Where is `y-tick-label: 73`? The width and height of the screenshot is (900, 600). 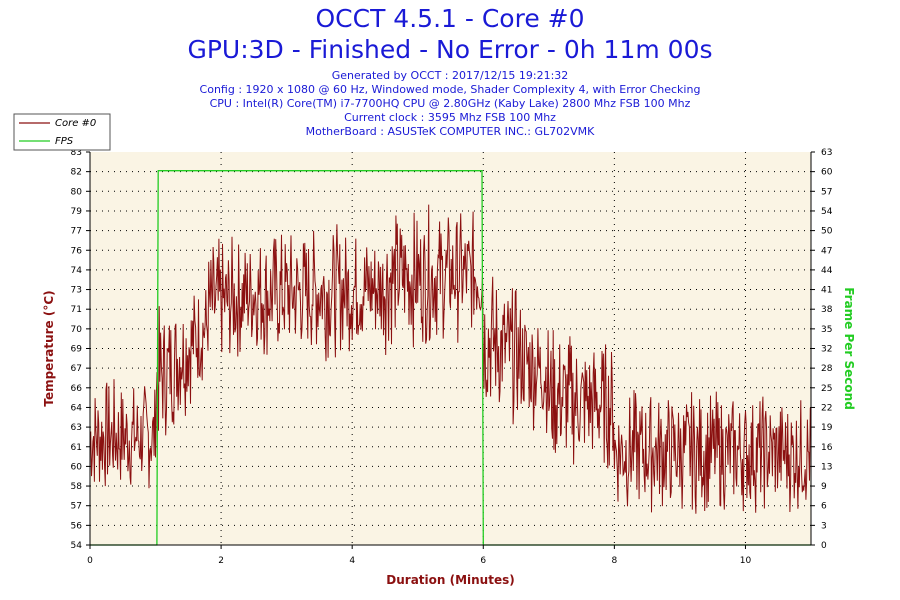
y-tick-label: 73 is located at coordinates (76, 291).